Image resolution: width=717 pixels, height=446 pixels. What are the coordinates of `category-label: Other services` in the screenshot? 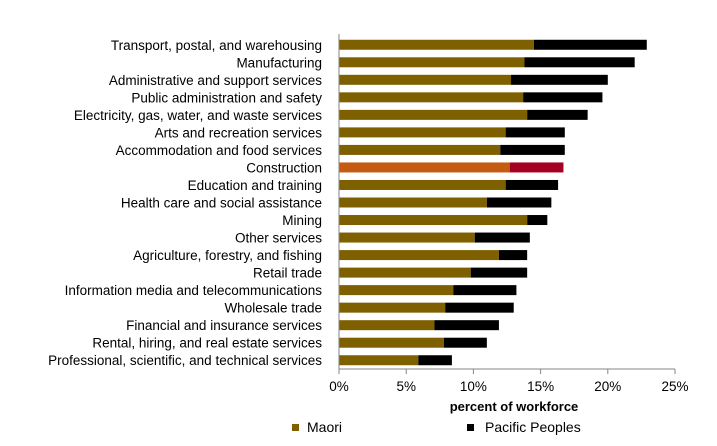 It's located at (278, 238).